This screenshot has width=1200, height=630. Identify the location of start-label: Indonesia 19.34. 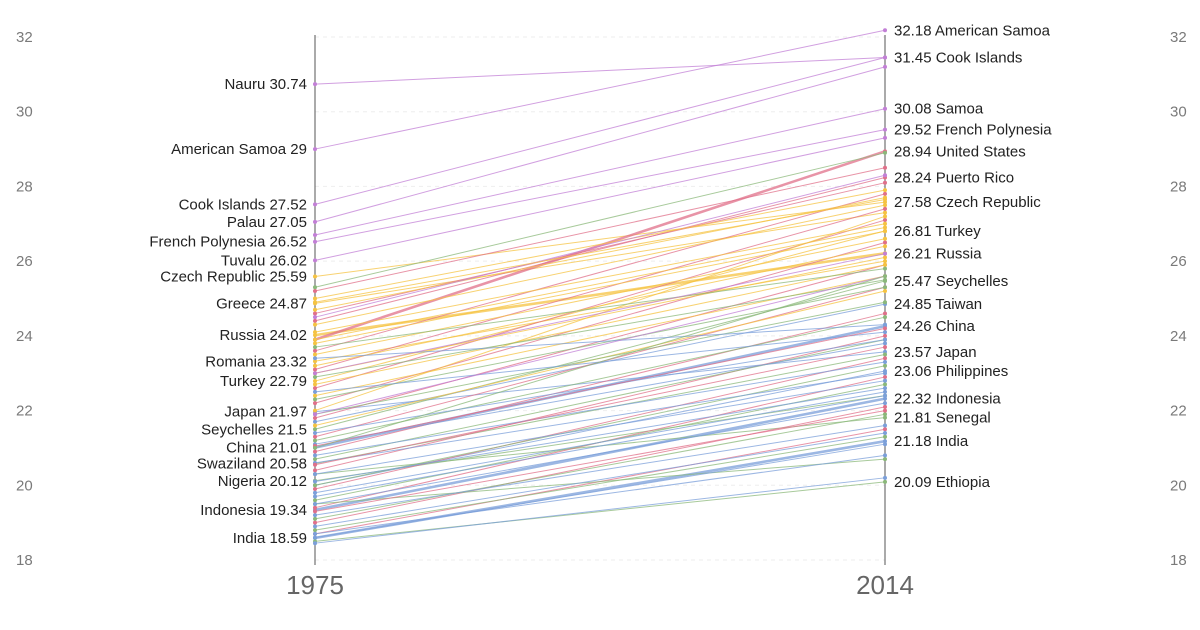
(253, 510).